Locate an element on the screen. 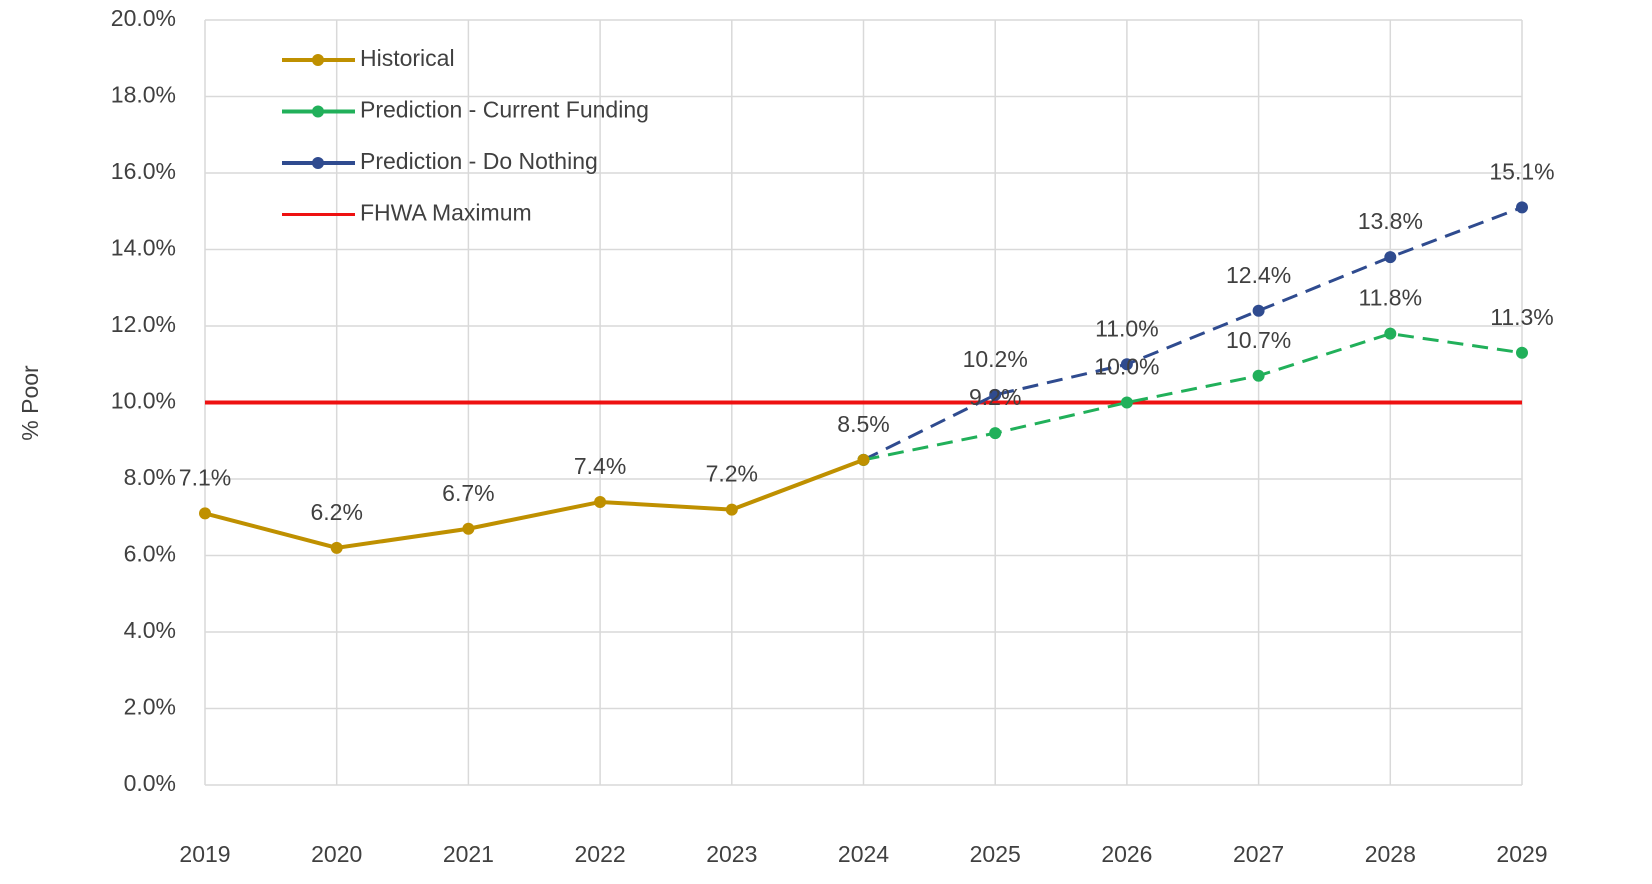  x-tick-label: 2029 is located at coordinates (1521, 854).